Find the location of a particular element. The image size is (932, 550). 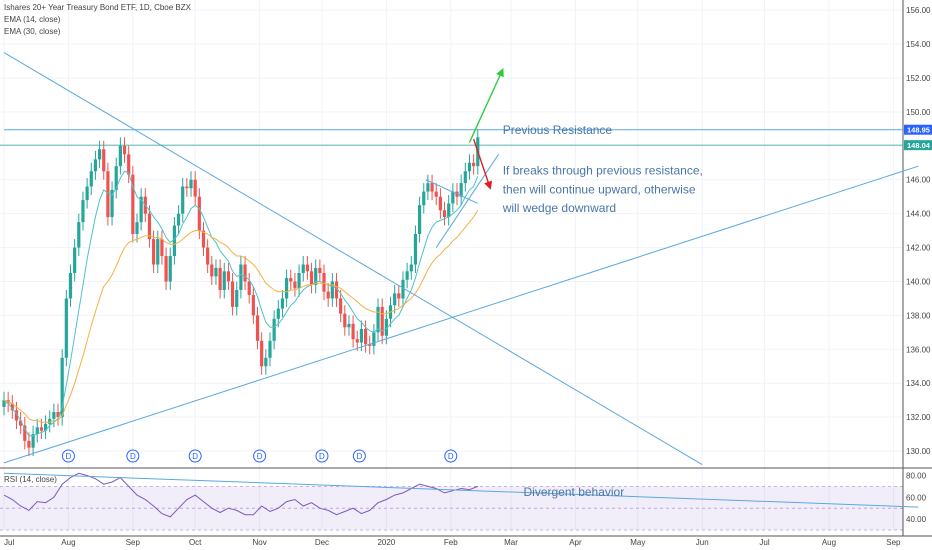

price-tick-label: 154.00 is located at coordinates (918, 44).